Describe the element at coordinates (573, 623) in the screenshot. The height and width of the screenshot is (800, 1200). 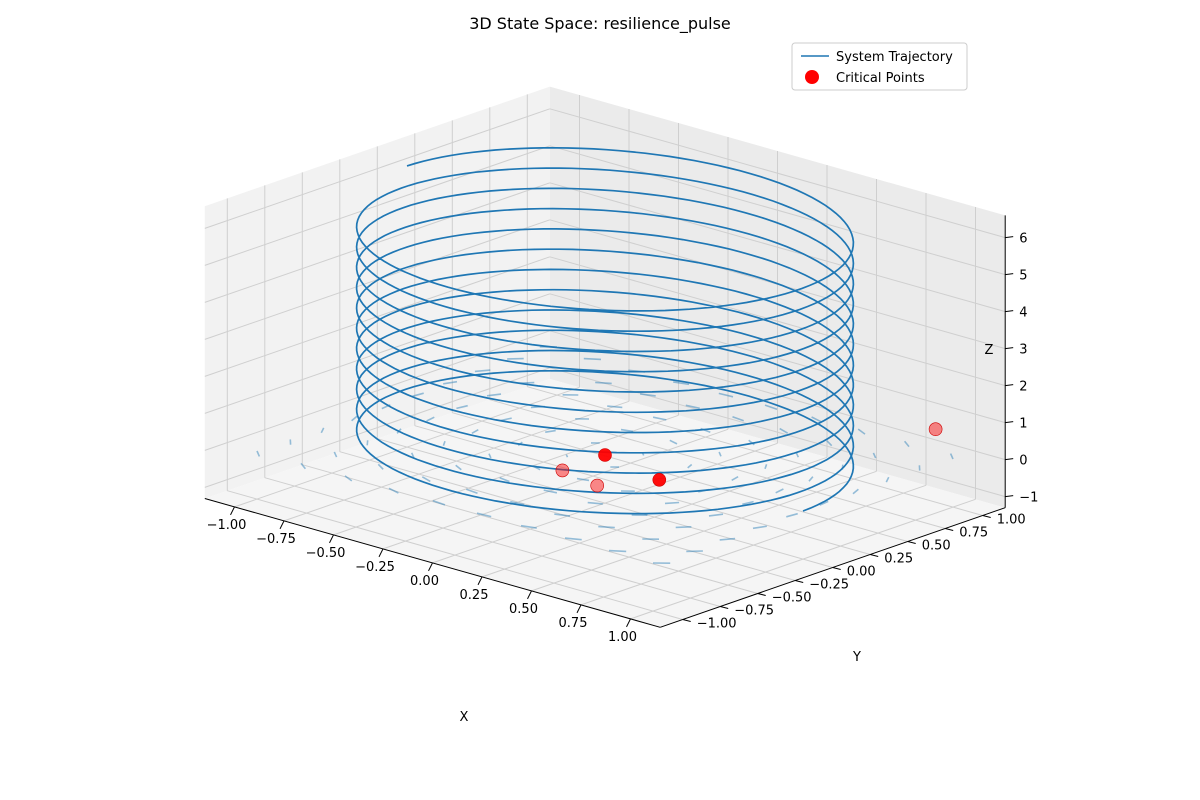
I see `x-tick-label: 0.75` at that location.